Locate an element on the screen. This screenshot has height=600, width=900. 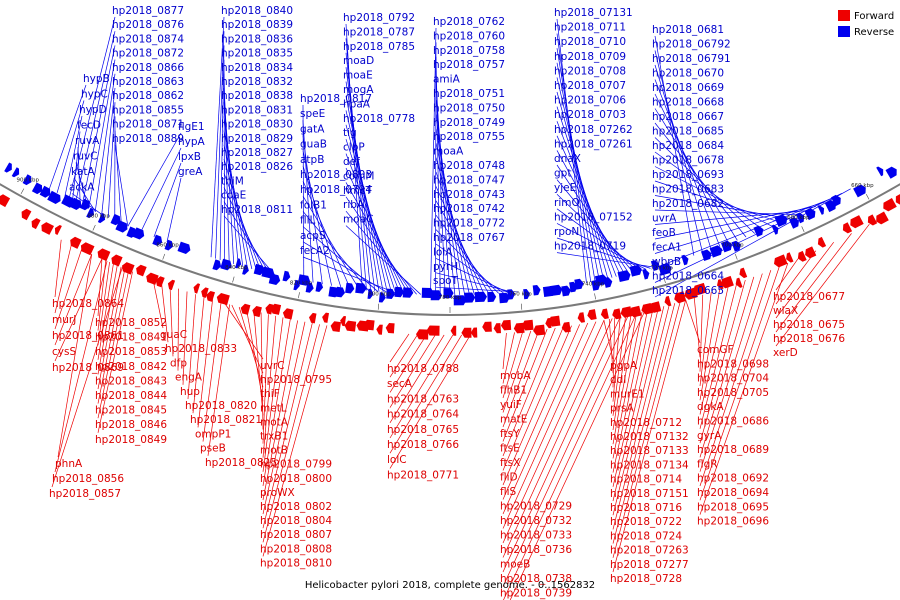
scale-tick-mark is located at coordinates (164, 256).